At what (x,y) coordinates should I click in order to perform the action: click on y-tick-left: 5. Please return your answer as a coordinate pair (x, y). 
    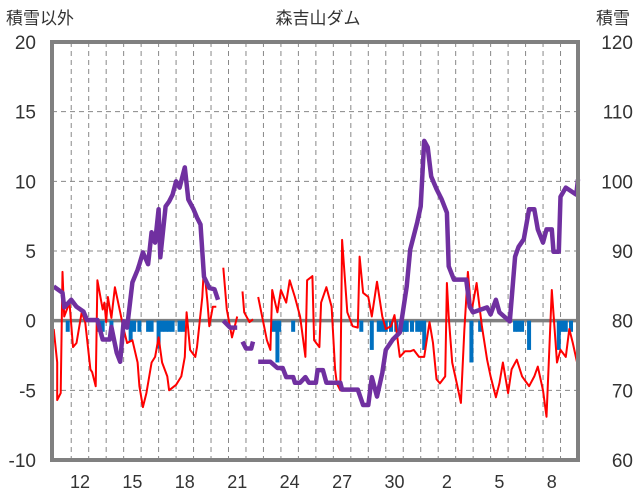
    Looking at the image, I should click on (30, 252).